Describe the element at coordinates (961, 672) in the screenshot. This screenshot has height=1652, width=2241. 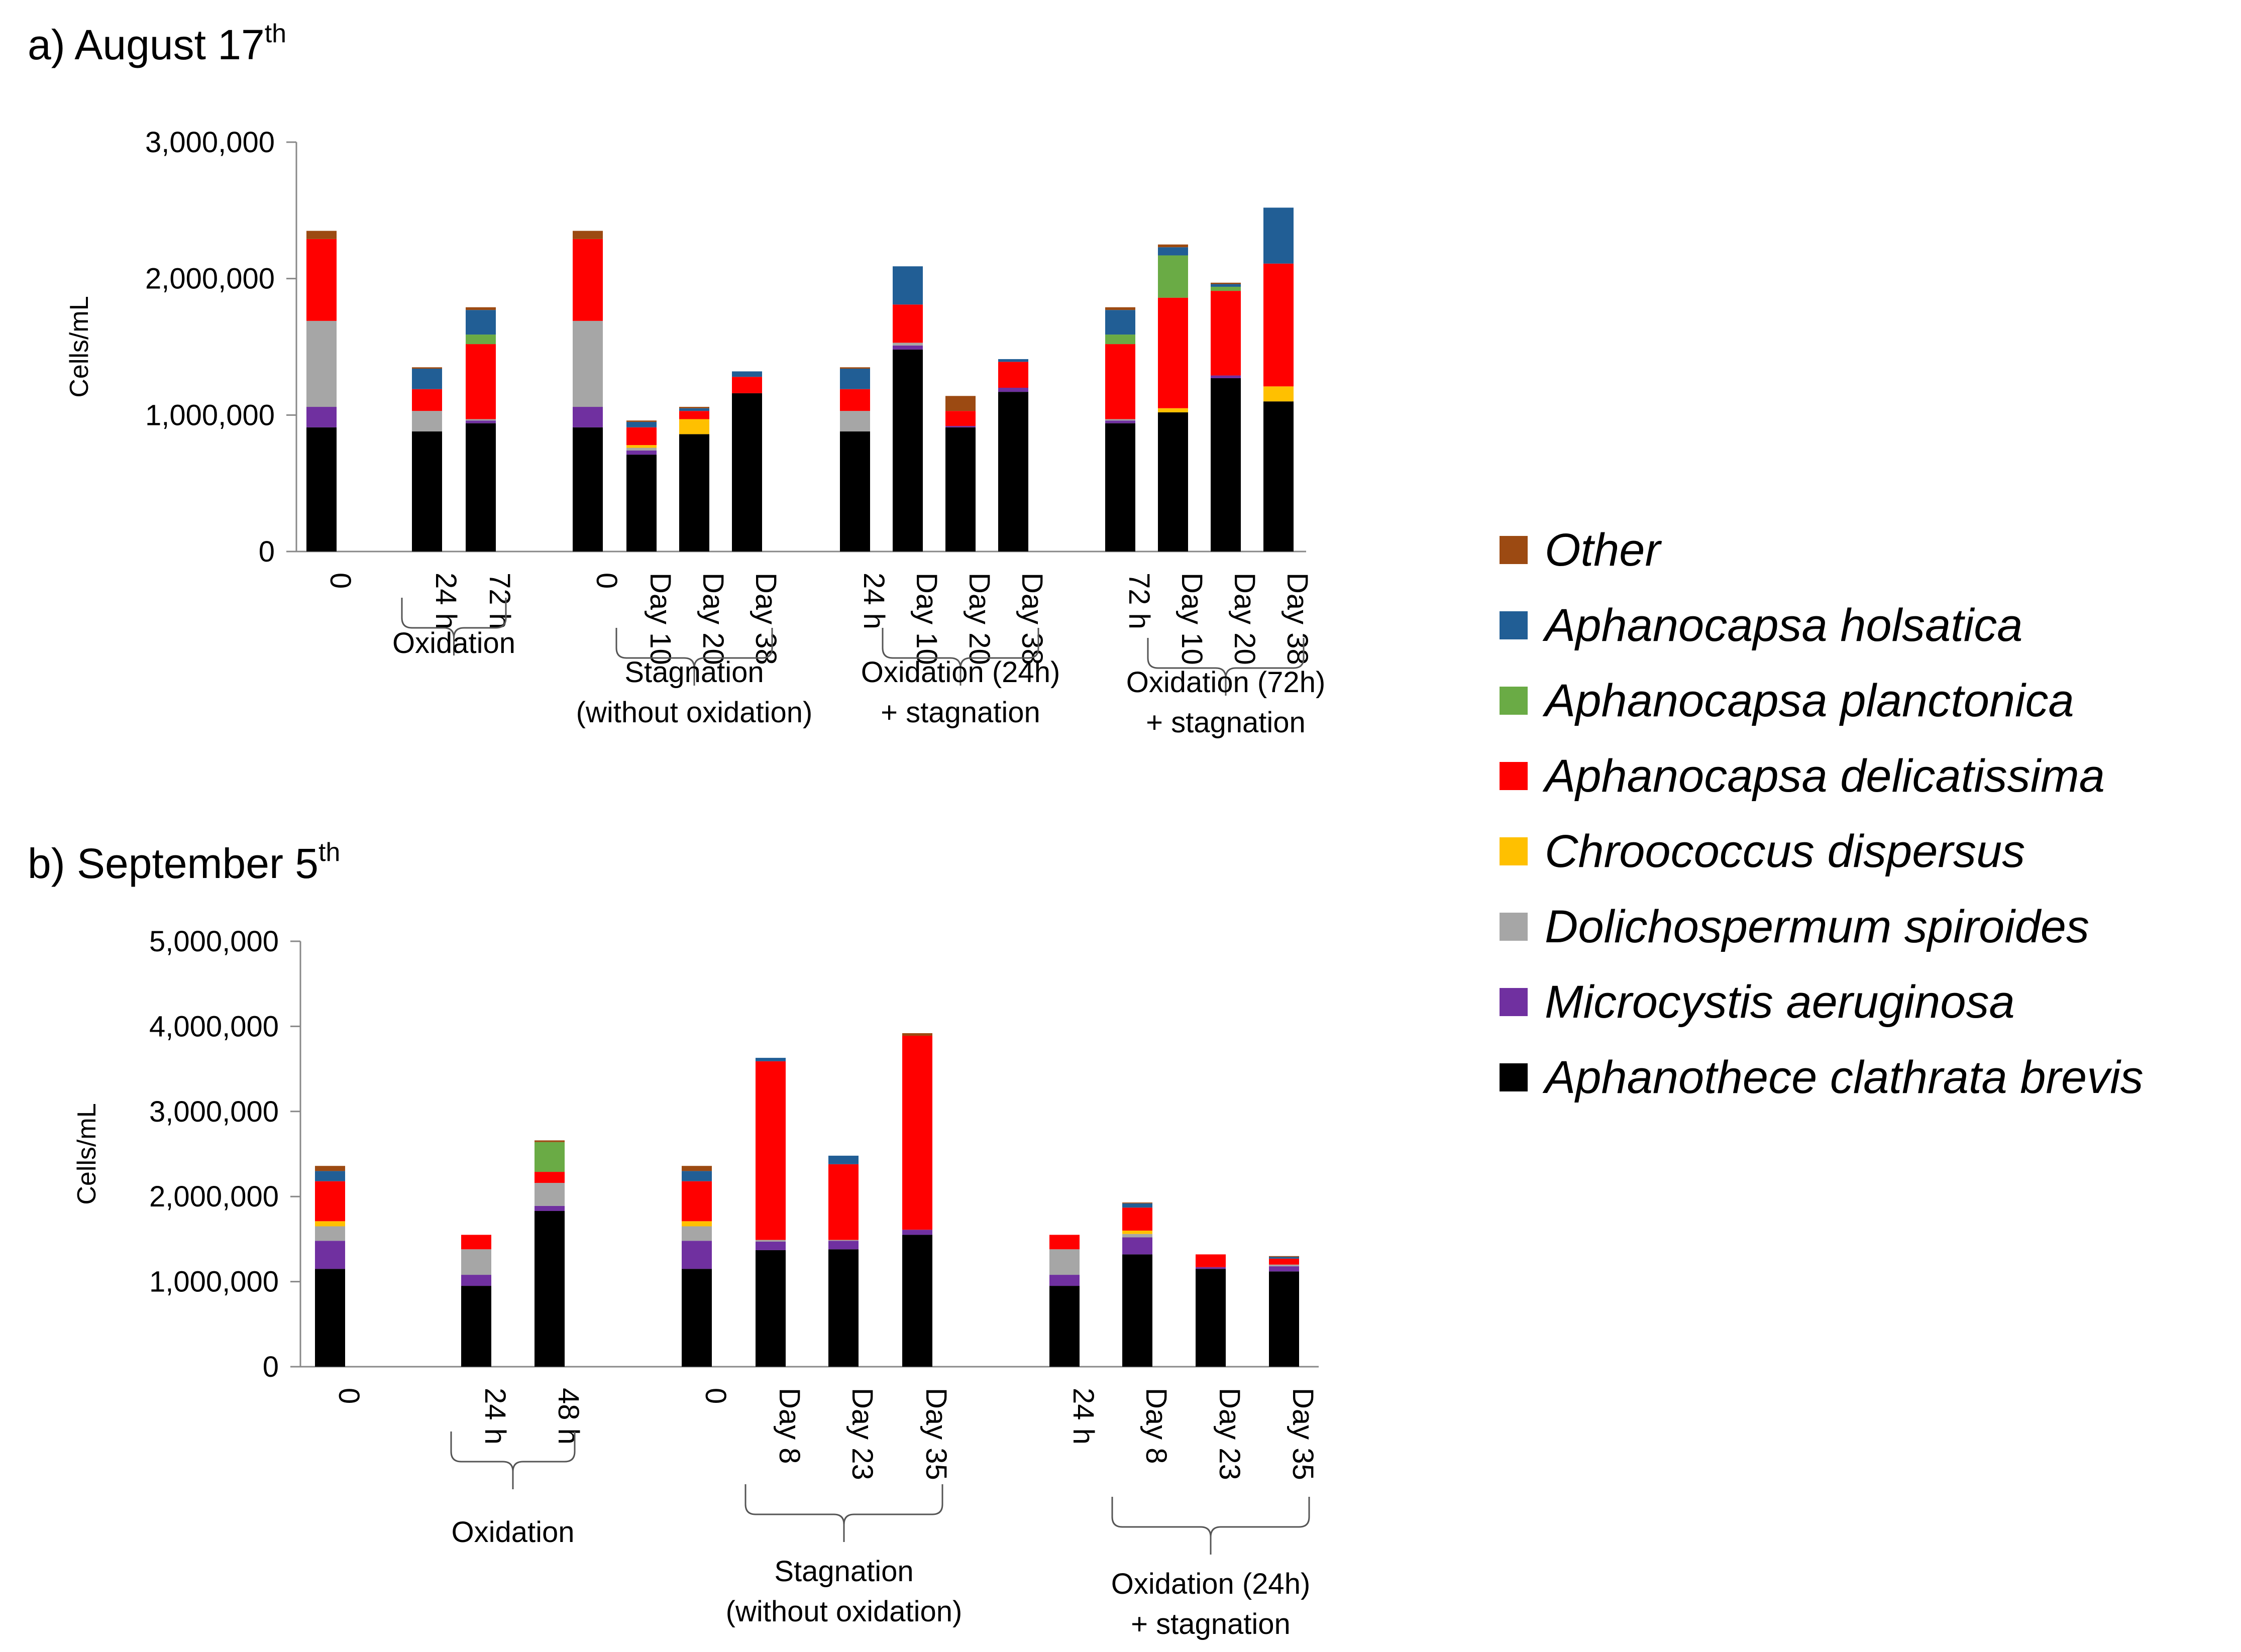
I see `group-label-line: Oxidation (24h)` at that location.